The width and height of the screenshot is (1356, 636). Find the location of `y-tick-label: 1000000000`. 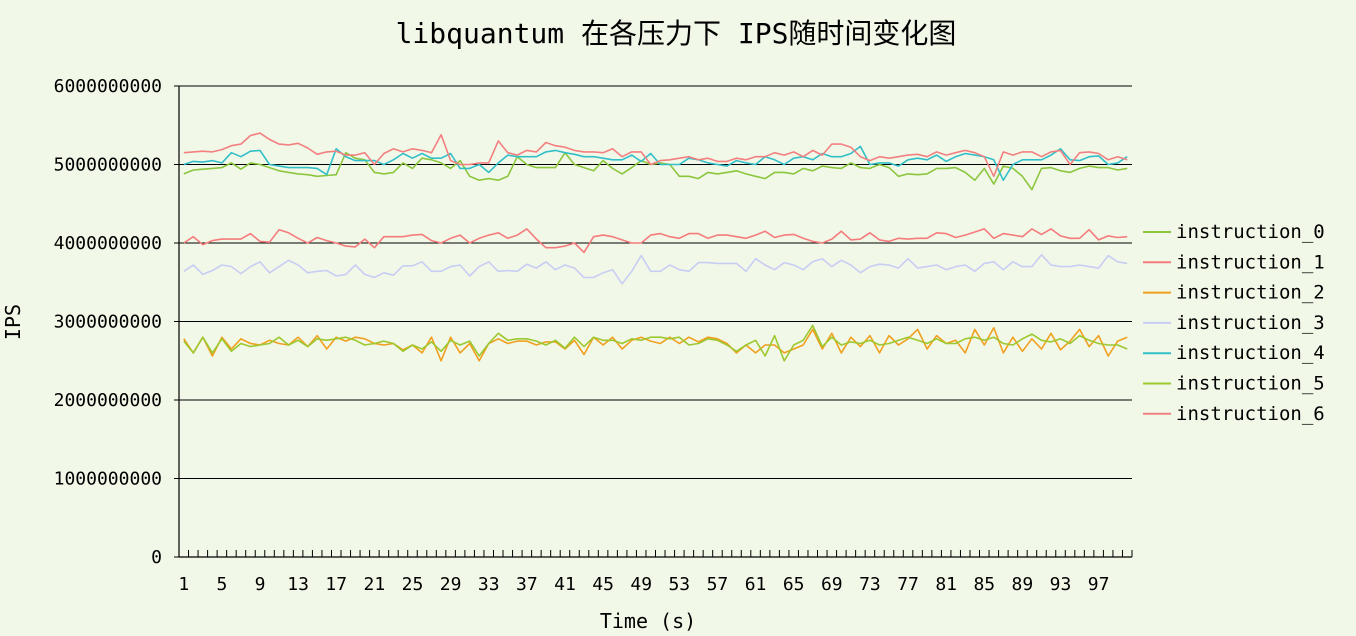

y-tick-label: 1000000000 is located at coordinates (108, 479).